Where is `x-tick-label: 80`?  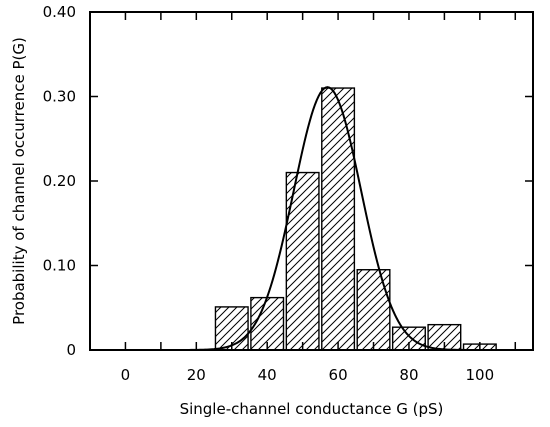 x-tick-label: 80 is located at coordinates (408, 375).